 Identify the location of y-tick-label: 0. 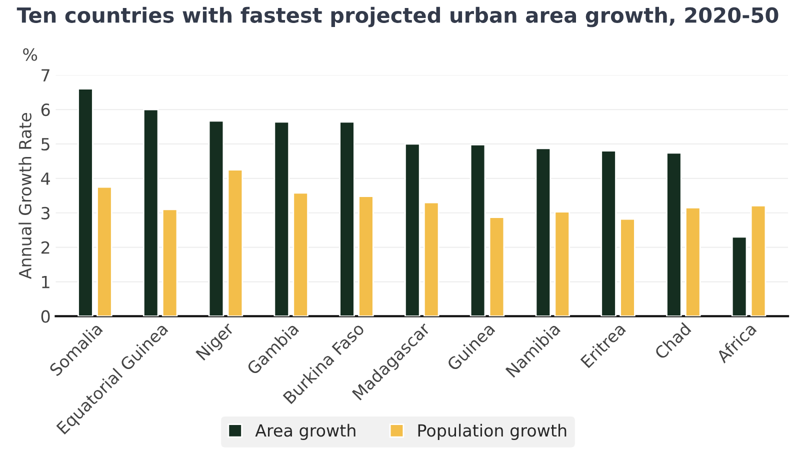
(45, 316).